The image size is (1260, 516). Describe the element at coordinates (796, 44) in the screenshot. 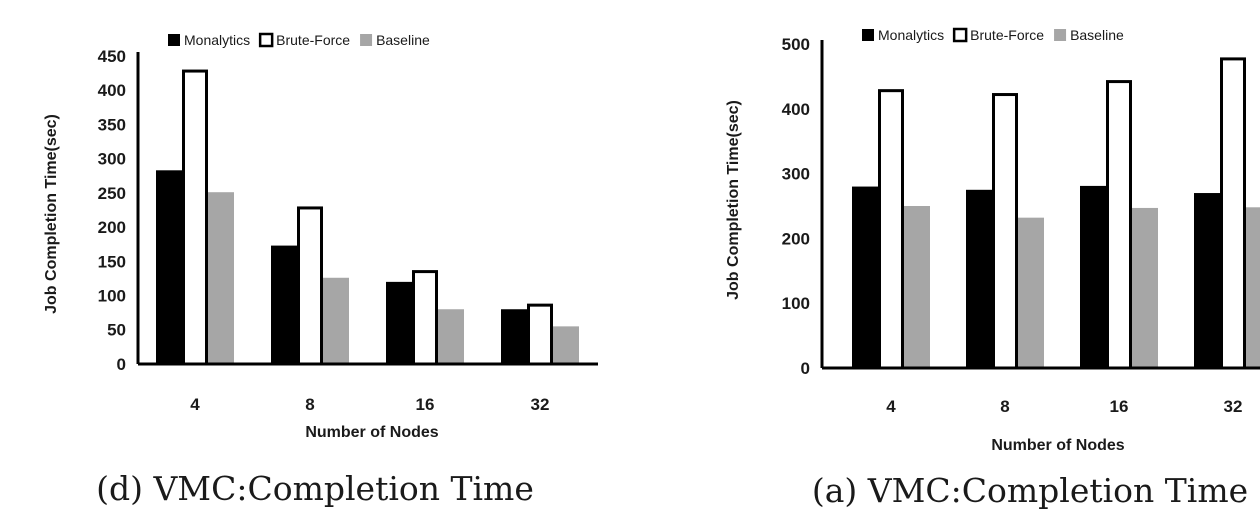

I see `y-tick-label: 500` at that location.